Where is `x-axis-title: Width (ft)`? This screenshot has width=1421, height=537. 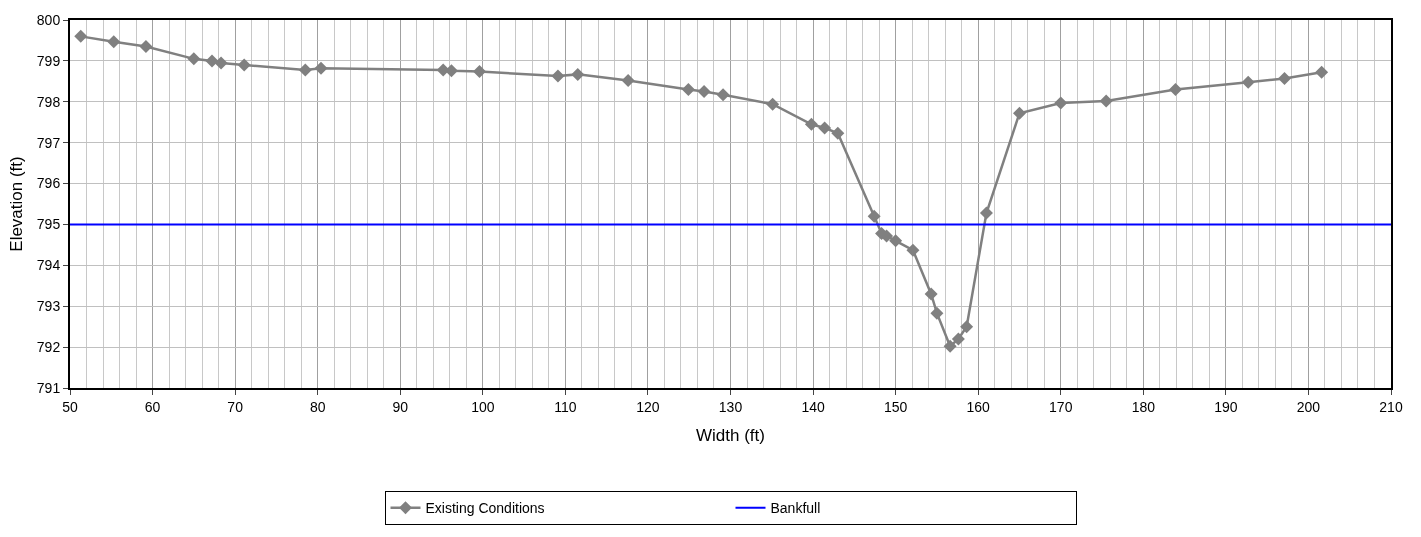 x-axis-title: Width (ft) is located at coordinates (730, 435).